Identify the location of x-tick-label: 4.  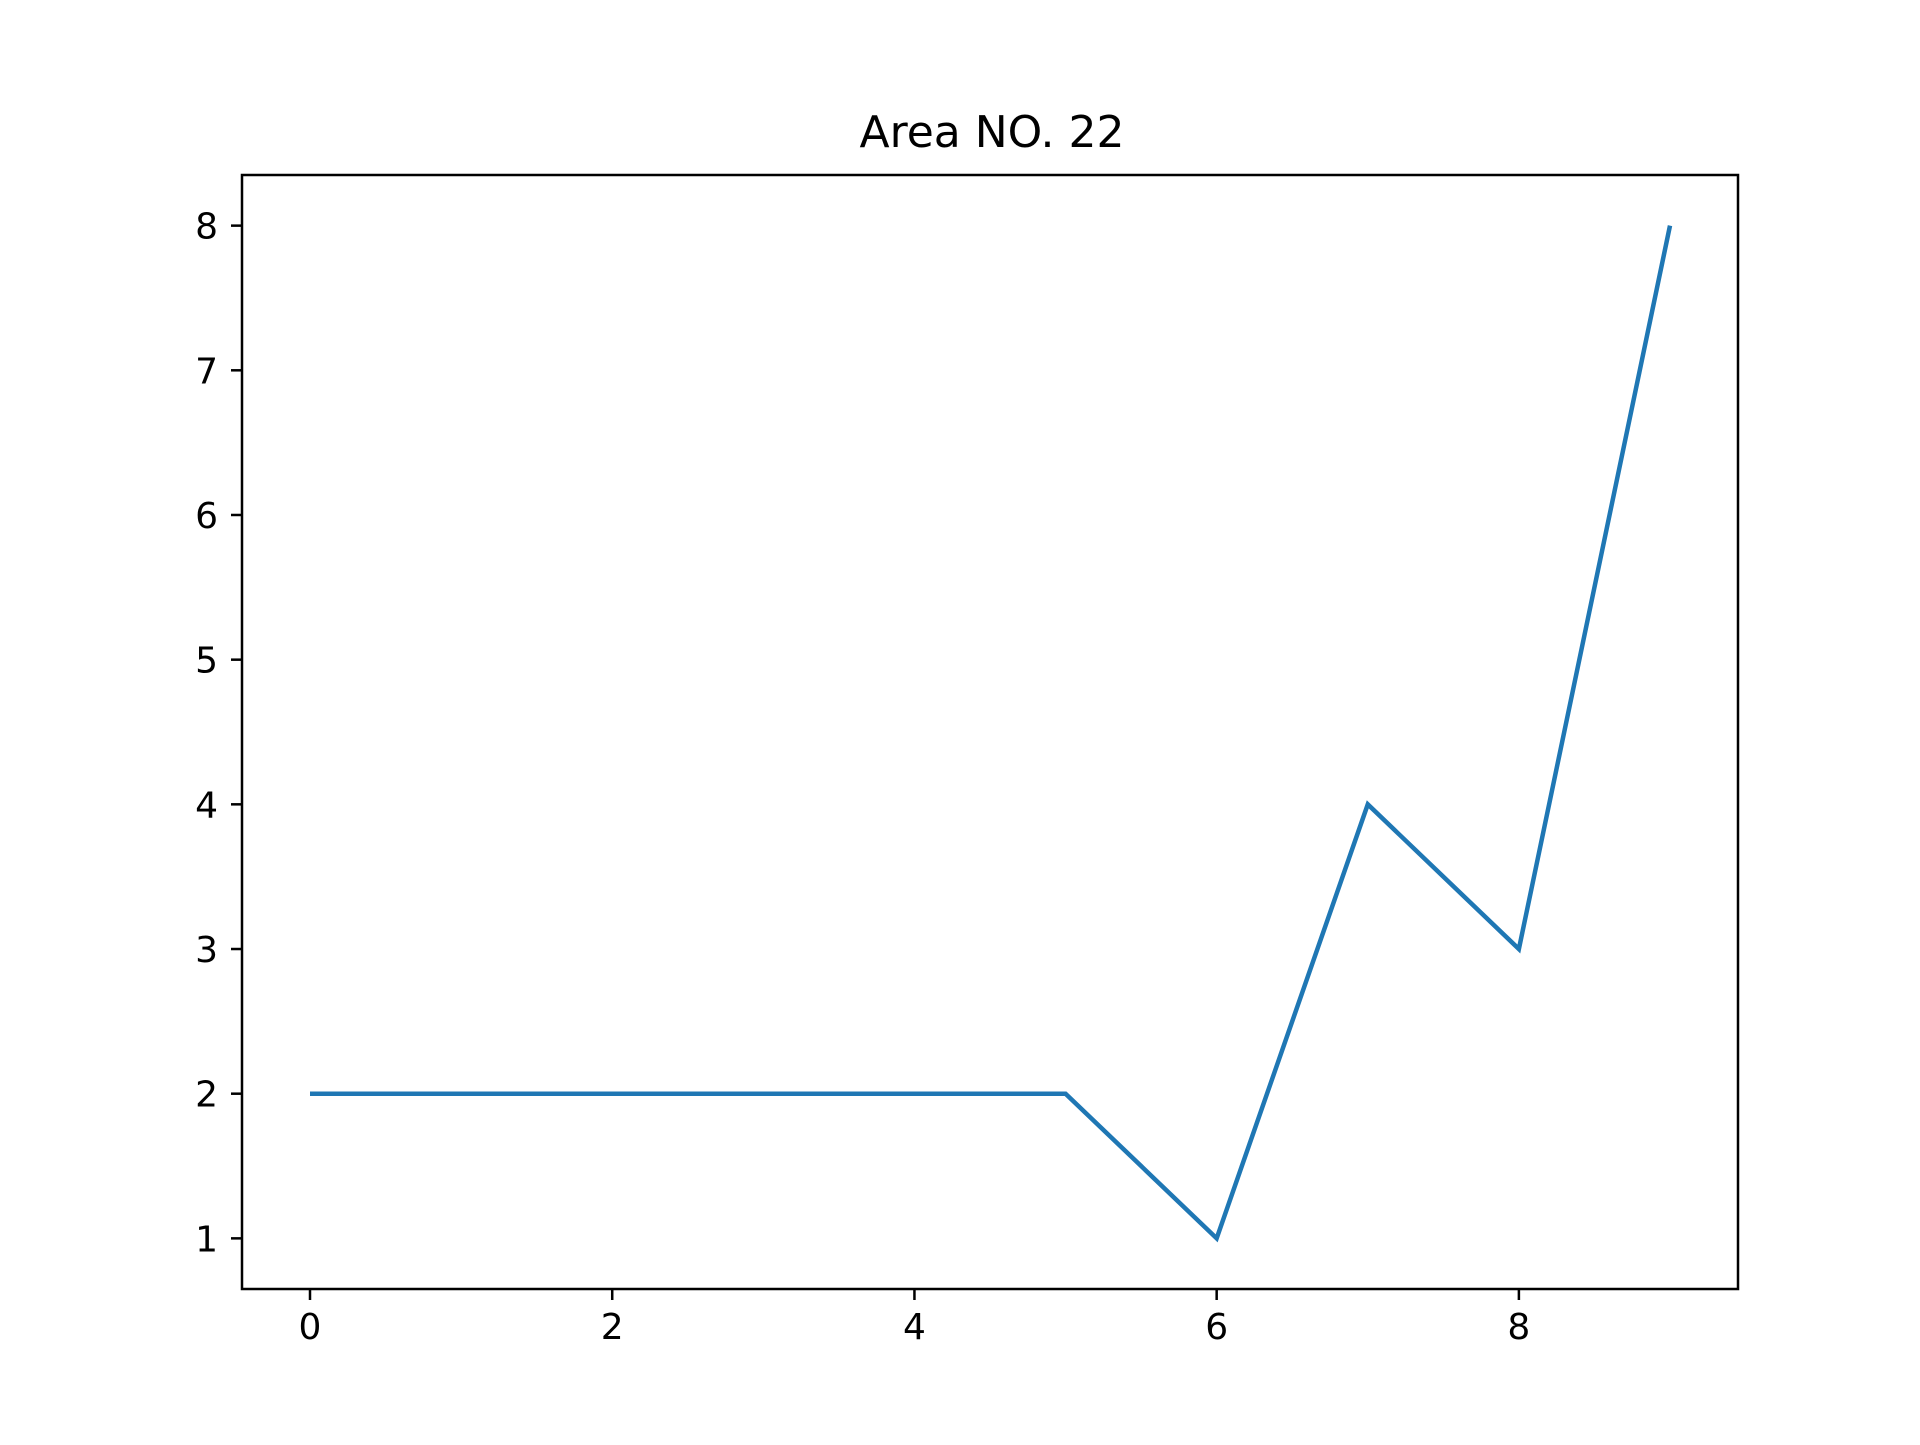
(914, 1327).